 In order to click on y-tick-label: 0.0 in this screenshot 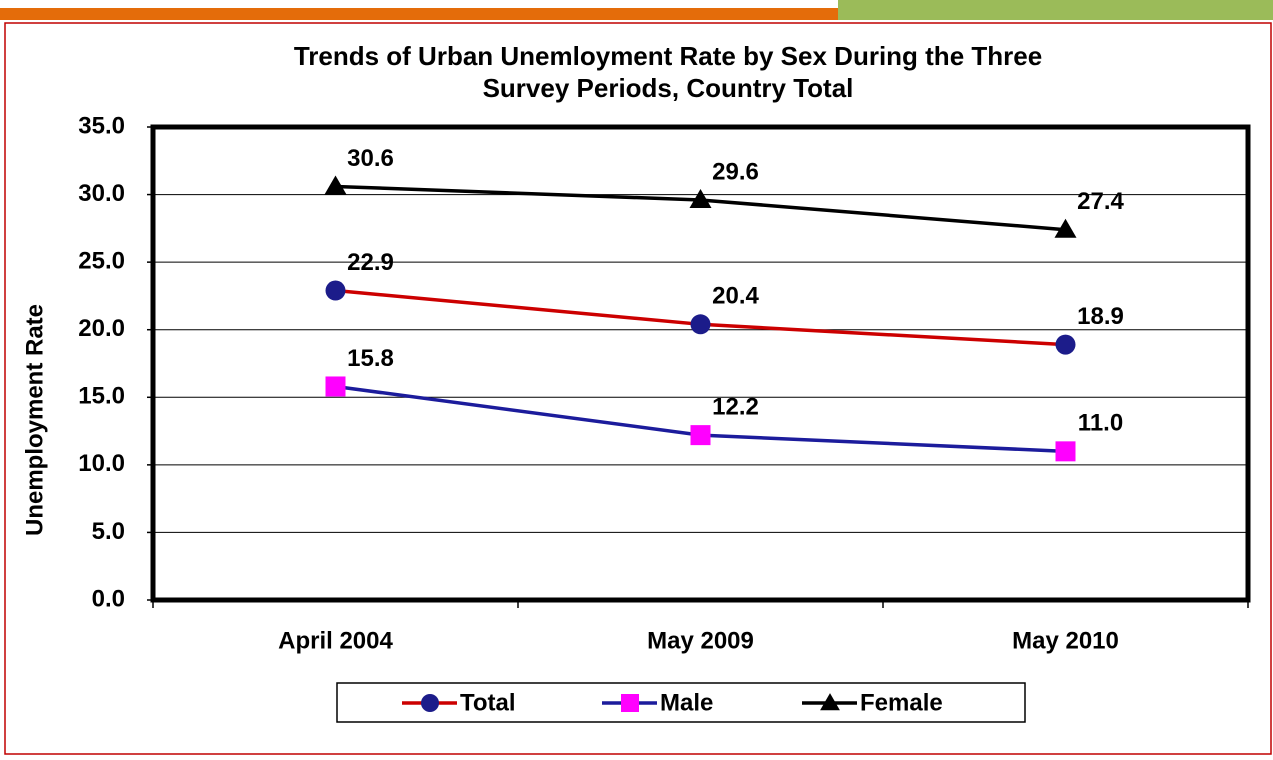, I will do `click(108, 598)`.